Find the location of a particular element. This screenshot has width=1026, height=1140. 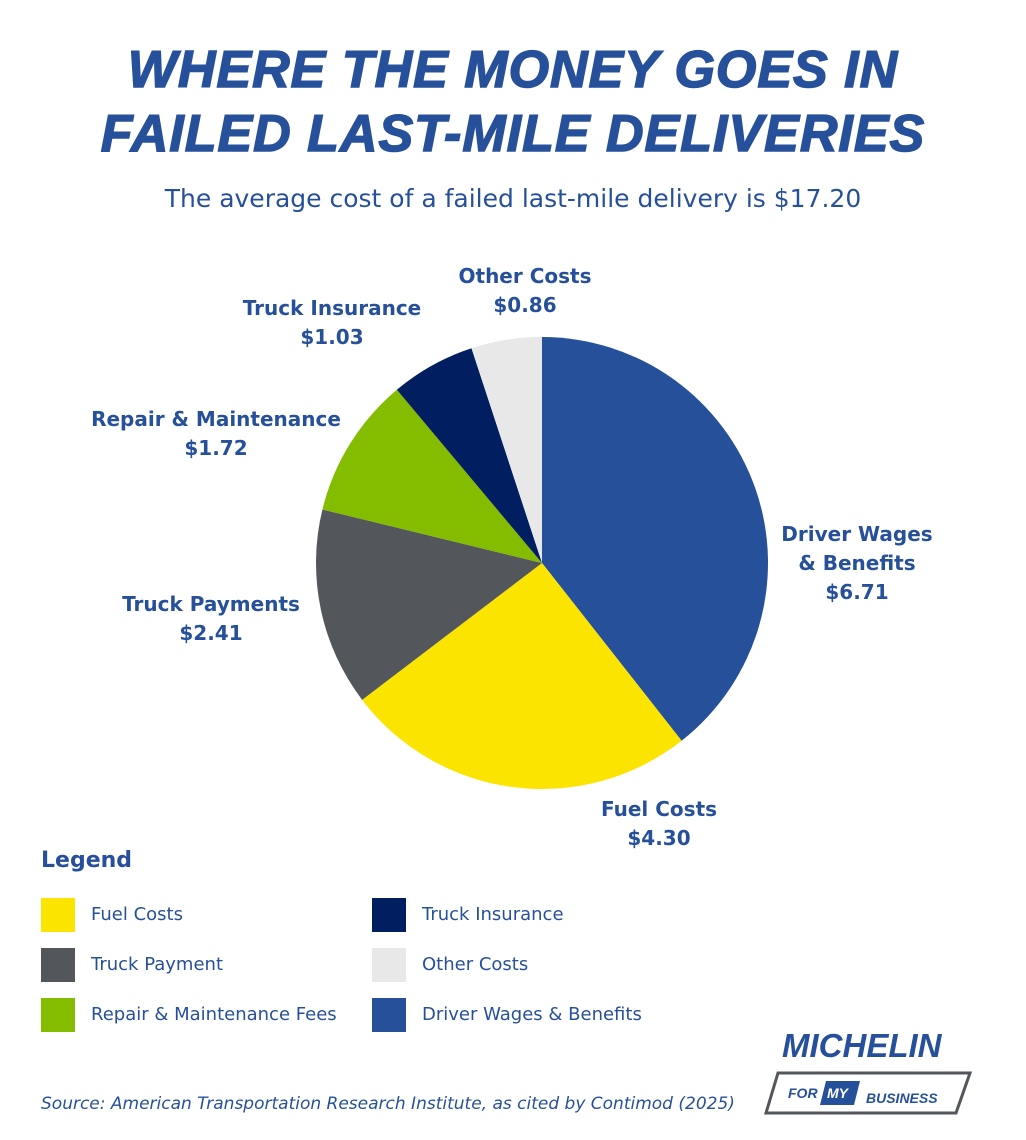

logo-brand: MICHELIN is located at coordinates (862, 1045).